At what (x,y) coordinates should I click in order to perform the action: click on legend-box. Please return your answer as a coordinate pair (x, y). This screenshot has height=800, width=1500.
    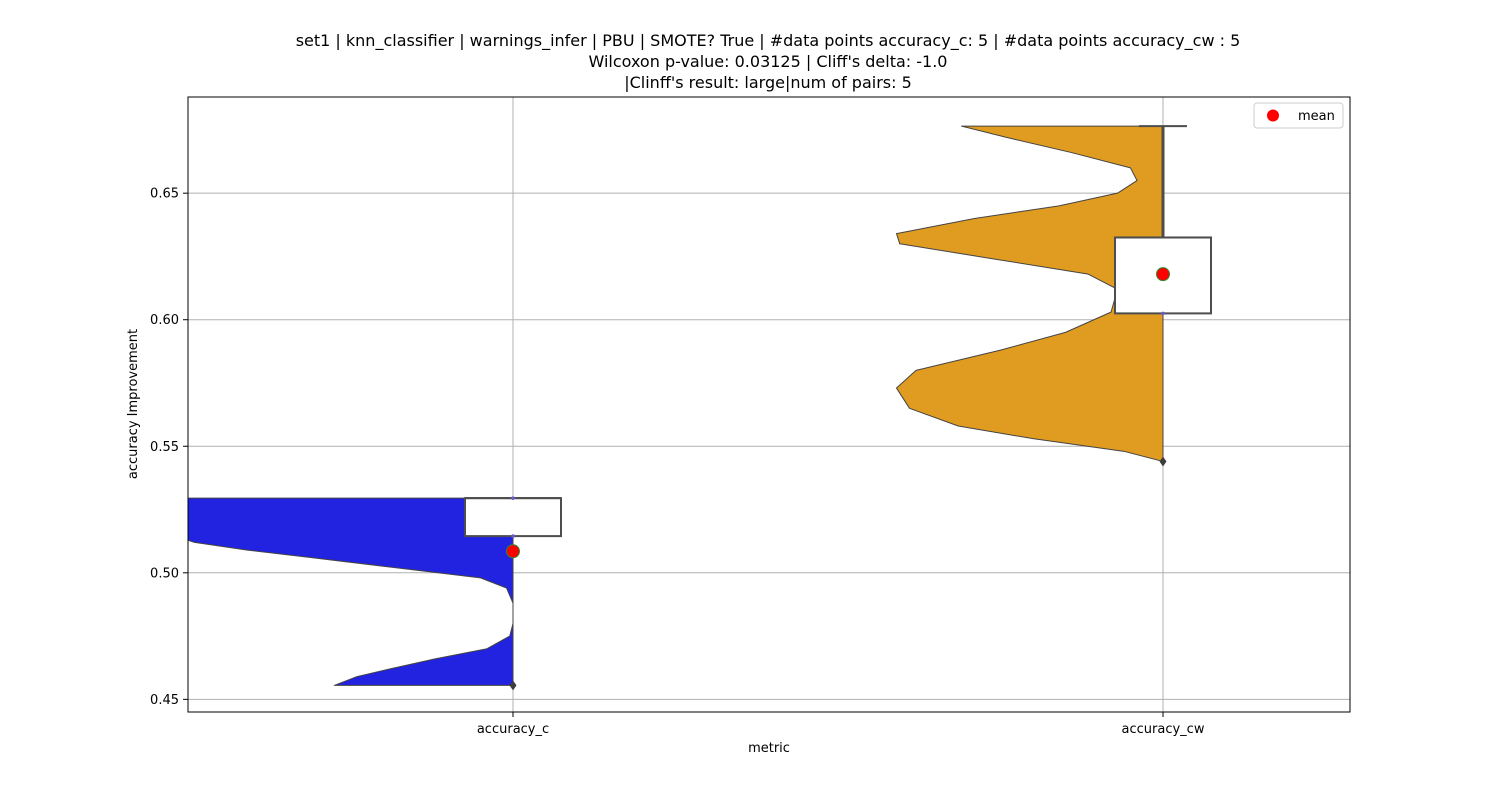
    Looking at the image, I should click on (1298, 115).